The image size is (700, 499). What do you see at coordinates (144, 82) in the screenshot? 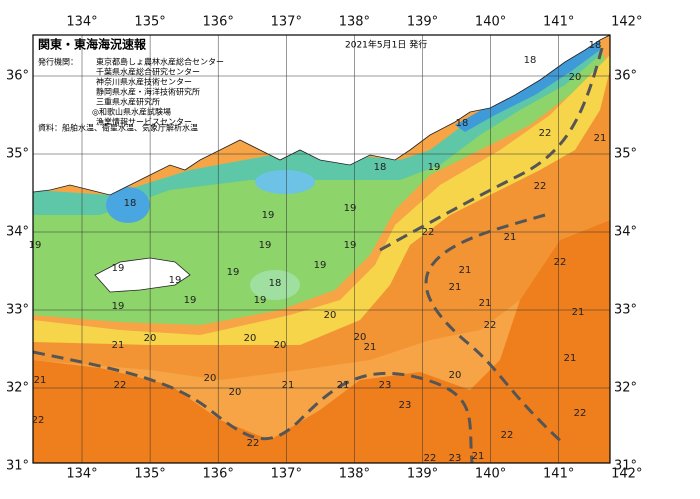
I see `publisher-name: 神奈川県水産技術センター` at bounding box center [144, 82].